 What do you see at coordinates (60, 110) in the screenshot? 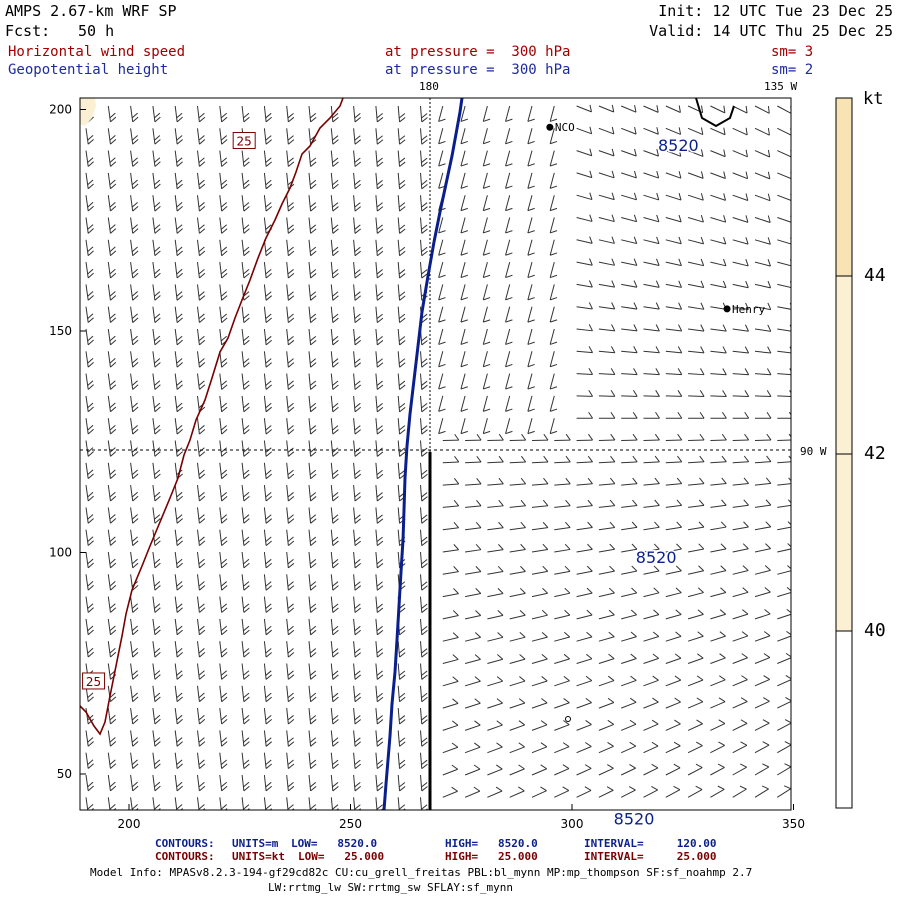
I see `y-tick-label: 200` at bounding box center [60, 110].